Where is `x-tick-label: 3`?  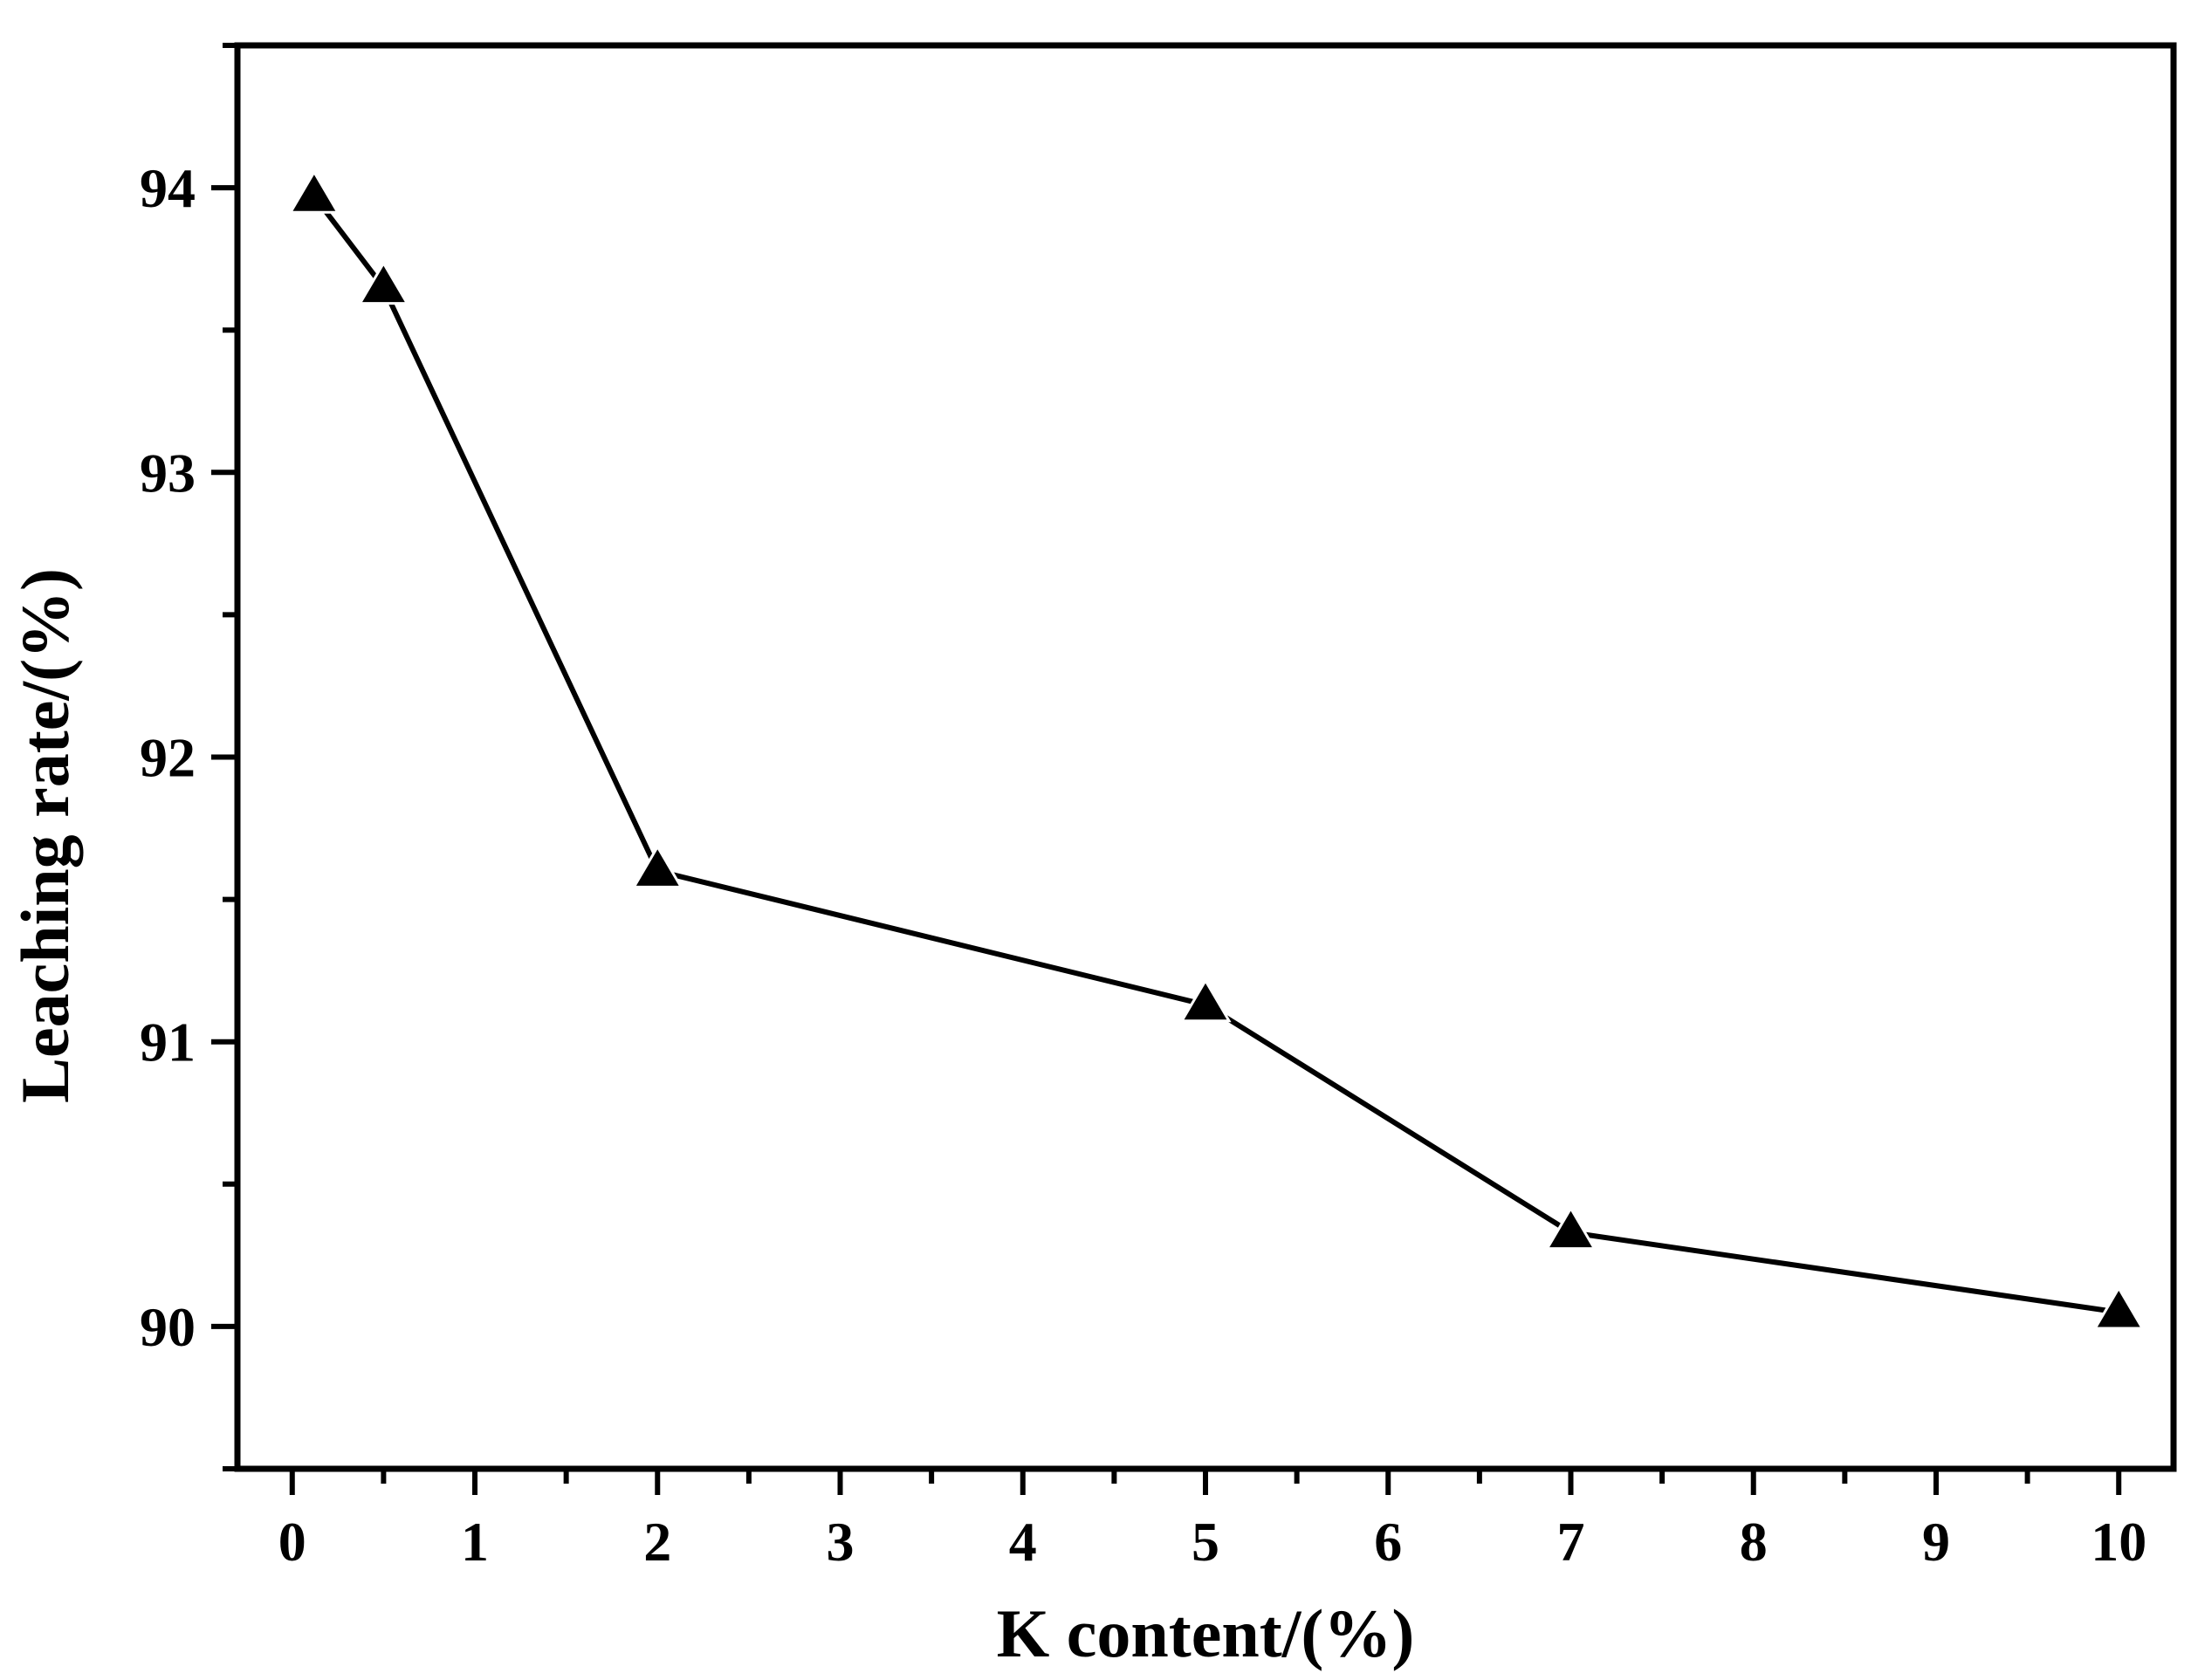
x-tick-label: 3 is located at coordinates (841, 1542).